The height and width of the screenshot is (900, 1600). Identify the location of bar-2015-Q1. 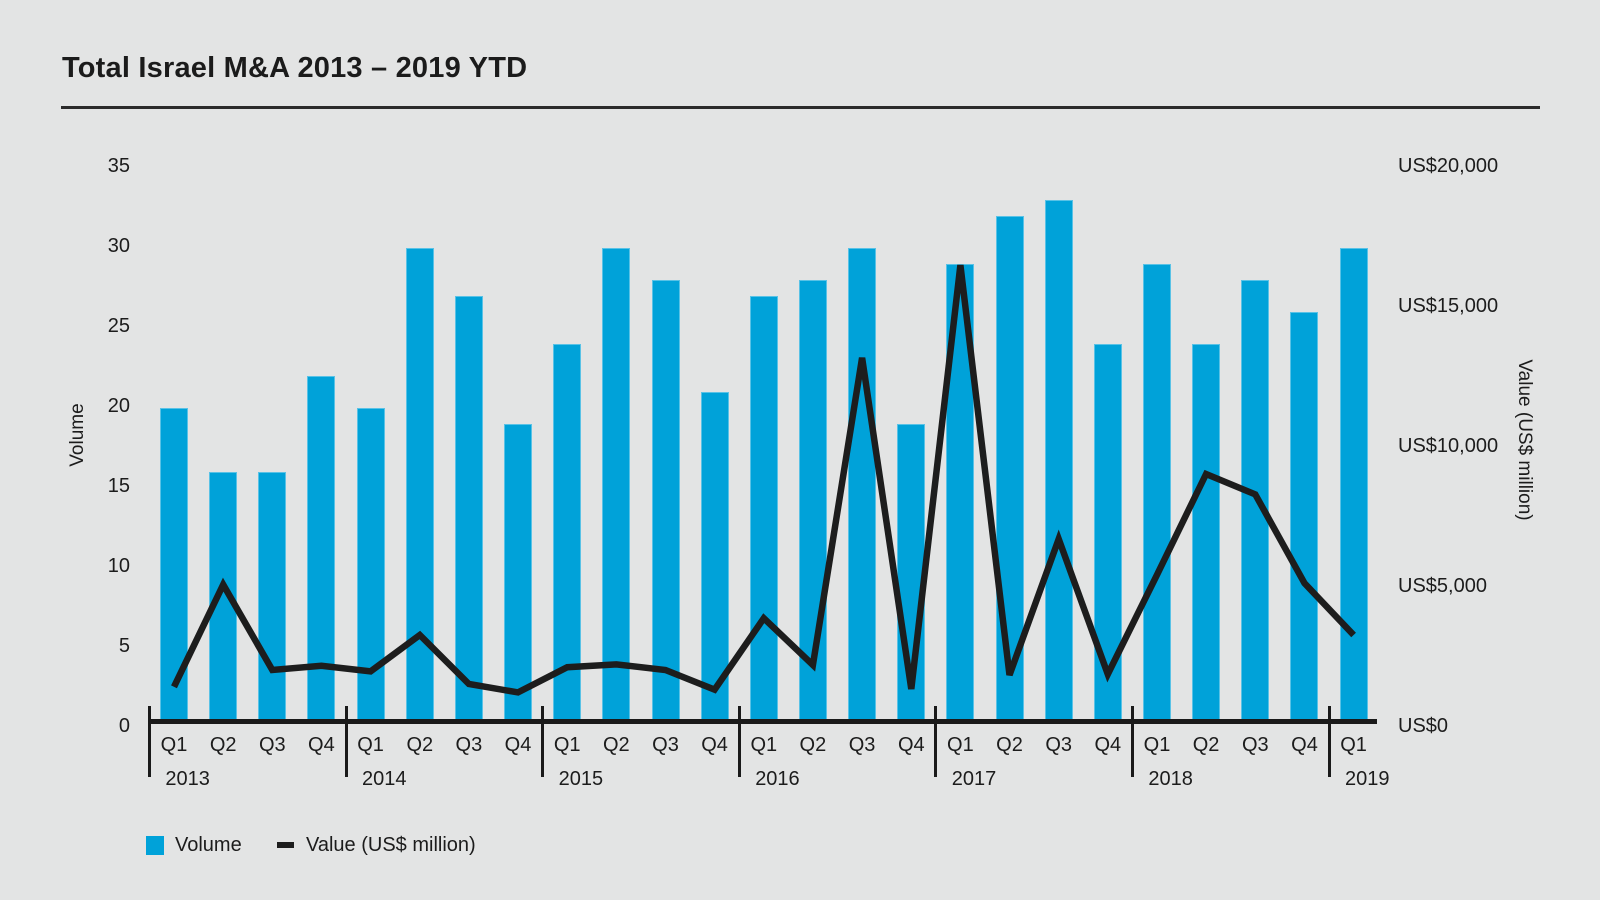
(567, 534).